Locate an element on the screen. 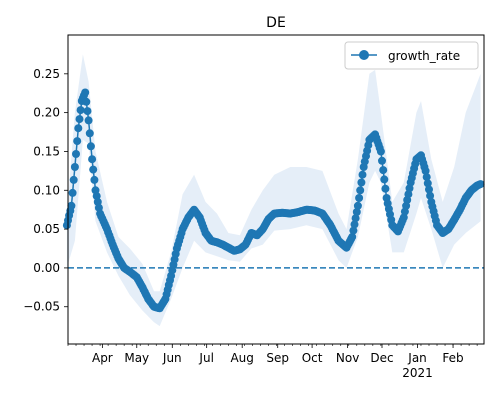 Image resolution: width=500 pixels, height=400 pixels. x-axis: Apr May Jun Jul Aug Sep Oct Nov Dec Jan Feb 2021 is located at coordinates (272, 362).